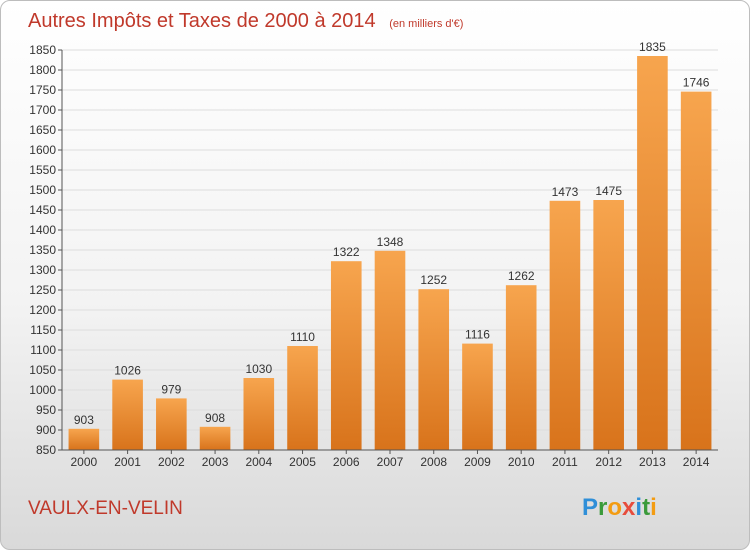  I want to click on y-tick-label: 1100, so click(43, 350).